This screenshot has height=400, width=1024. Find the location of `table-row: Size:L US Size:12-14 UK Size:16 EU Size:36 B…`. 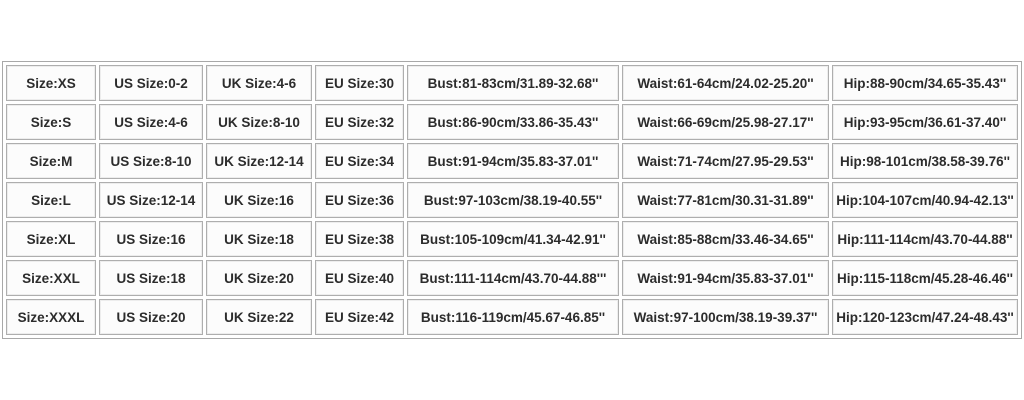

table-row: Size:L US Size:12-14 UK Size:16 EU Size:36 B… is located at coordinates (512, 200).